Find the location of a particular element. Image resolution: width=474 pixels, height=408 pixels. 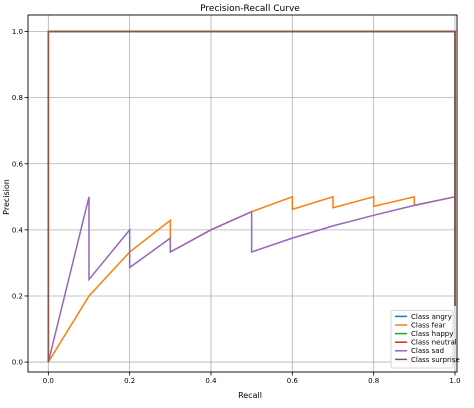

legend-label-class-surprise: Class surprise is located at coordinates (435, 360).